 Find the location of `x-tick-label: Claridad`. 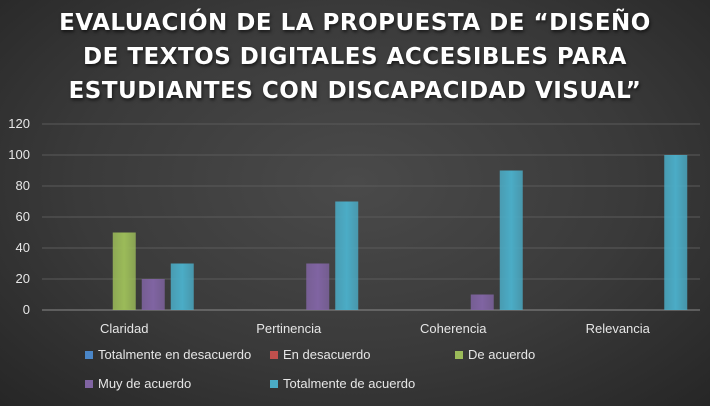

x-tick-label: Claridad is located at coordinates (124, 328).